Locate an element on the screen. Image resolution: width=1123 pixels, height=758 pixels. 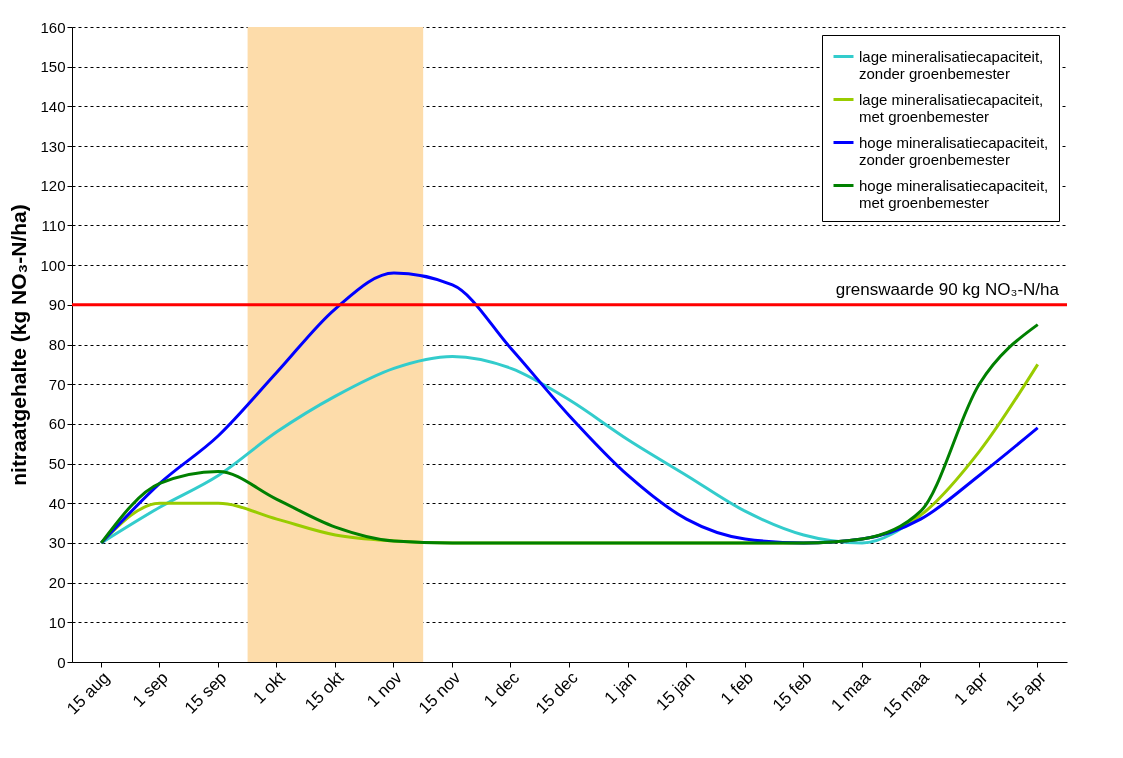
y-tick-label: 130 is located at coordinates (53, 146).